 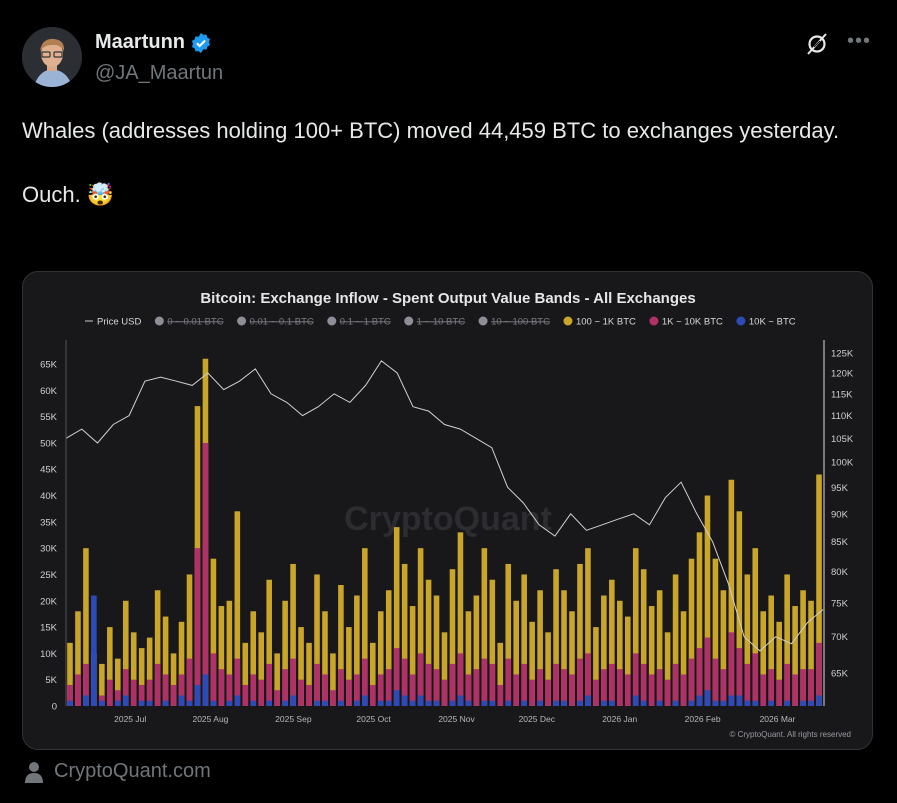 I want to click on y-right-tick: 115K, so click(x=842, y=394).